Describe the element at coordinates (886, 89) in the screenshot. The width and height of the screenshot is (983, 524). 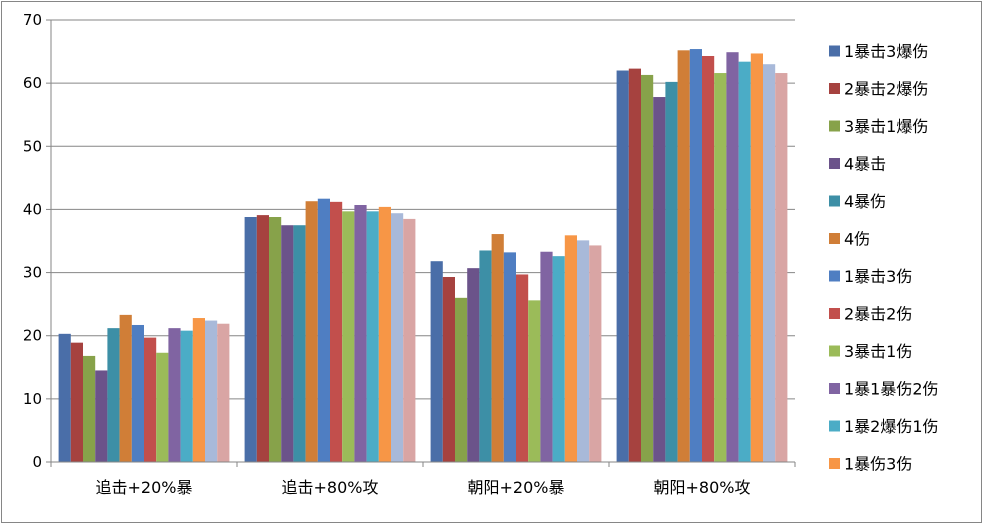
I see `legend-label: 2暴击2爆伤` at that location.